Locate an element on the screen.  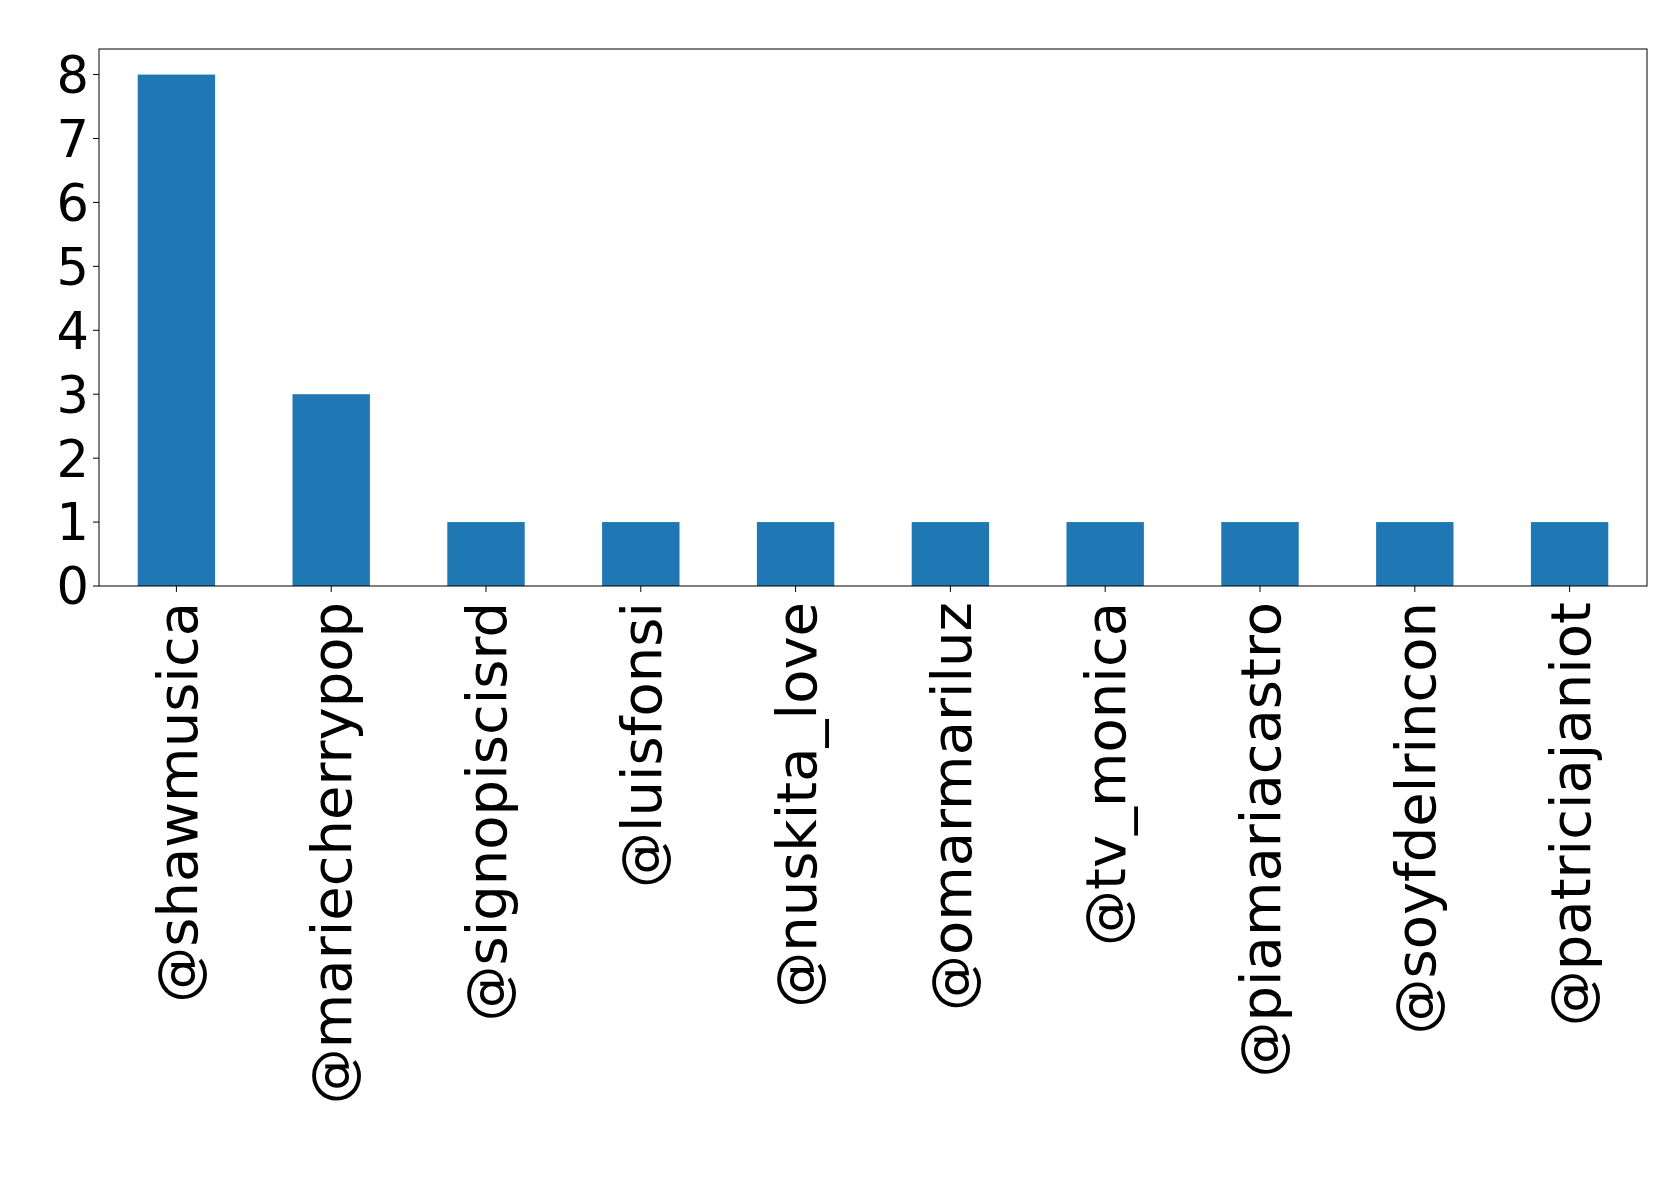
y-tick-label: 0 is located at coordinates (72, 587).